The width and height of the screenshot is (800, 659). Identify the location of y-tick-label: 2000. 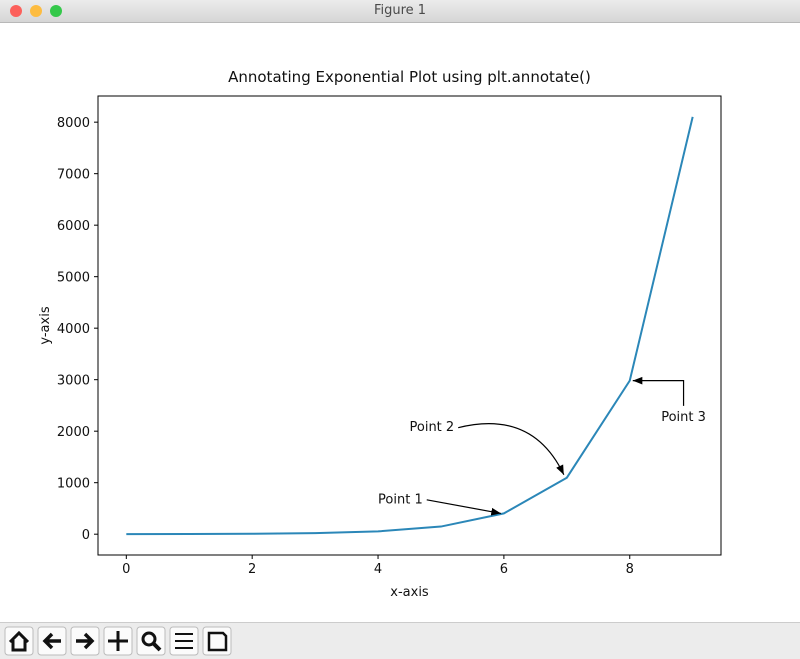
(73, 432).